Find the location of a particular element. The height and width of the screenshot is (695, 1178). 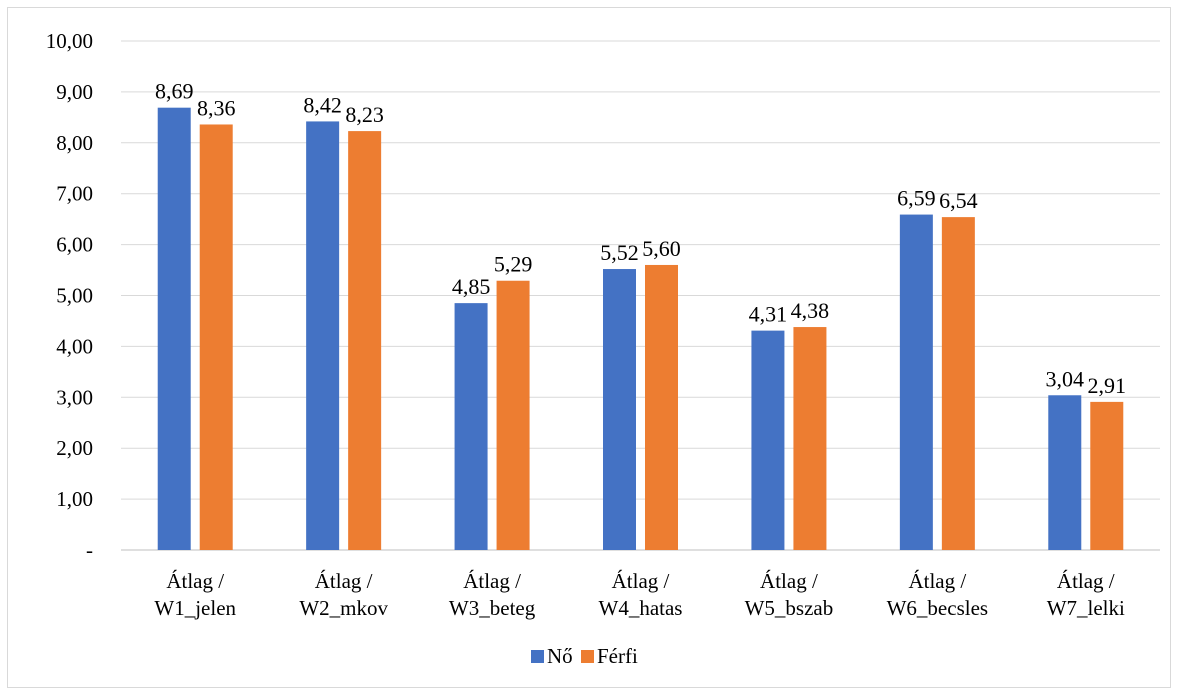

data-label: 5,29 is located at coordinates (513, 264).